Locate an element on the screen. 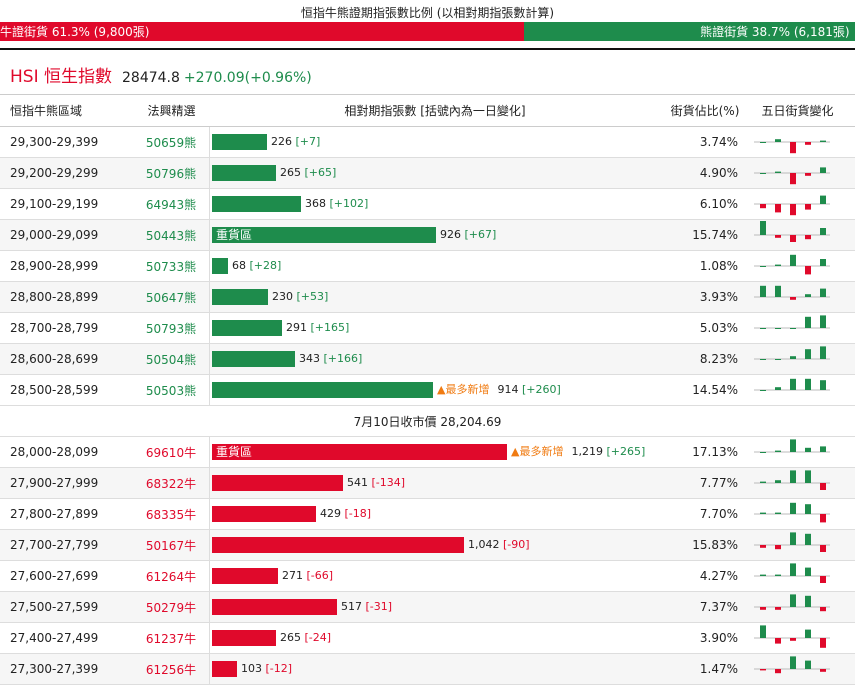  product-code: 50167牛 is located at coordinates (171, 545).